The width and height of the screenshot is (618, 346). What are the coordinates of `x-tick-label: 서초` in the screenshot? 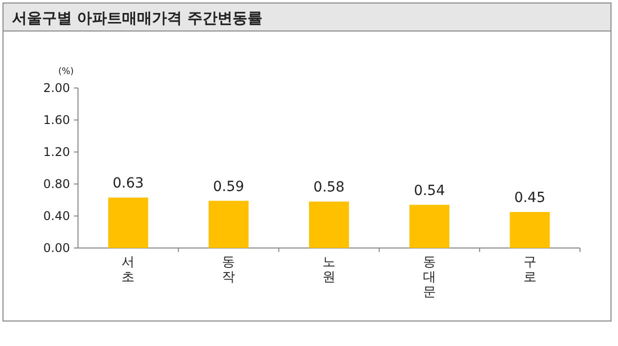 It's located at (128, 270).